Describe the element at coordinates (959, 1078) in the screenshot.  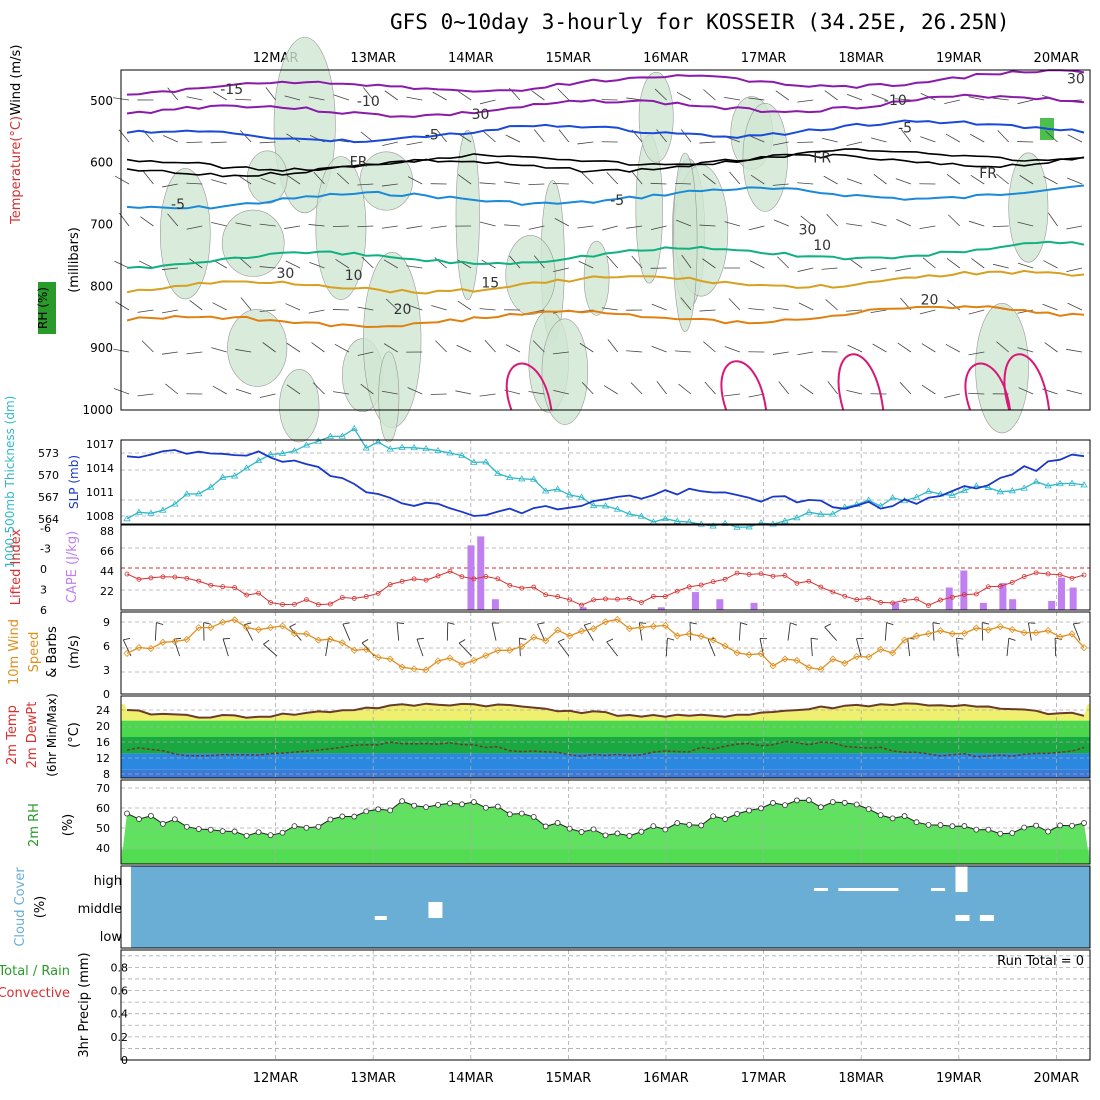
I see `bottom-date-label-7: 19MAR` at that location.